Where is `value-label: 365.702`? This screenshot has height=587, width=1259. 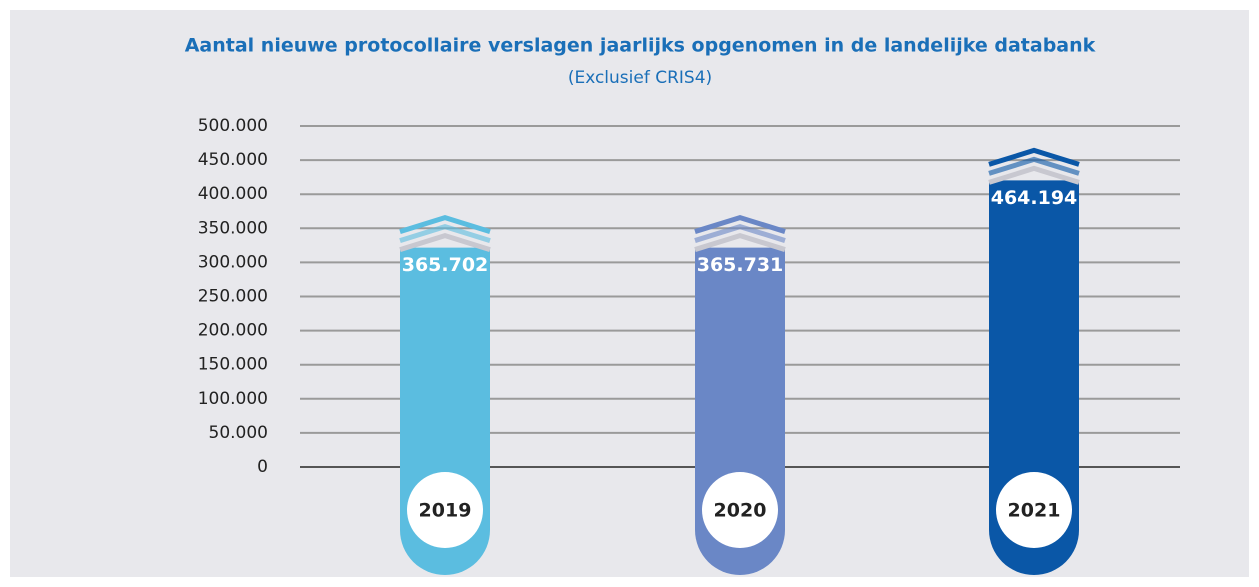
value-label: 365.702 is located at coordinates (445, 265).